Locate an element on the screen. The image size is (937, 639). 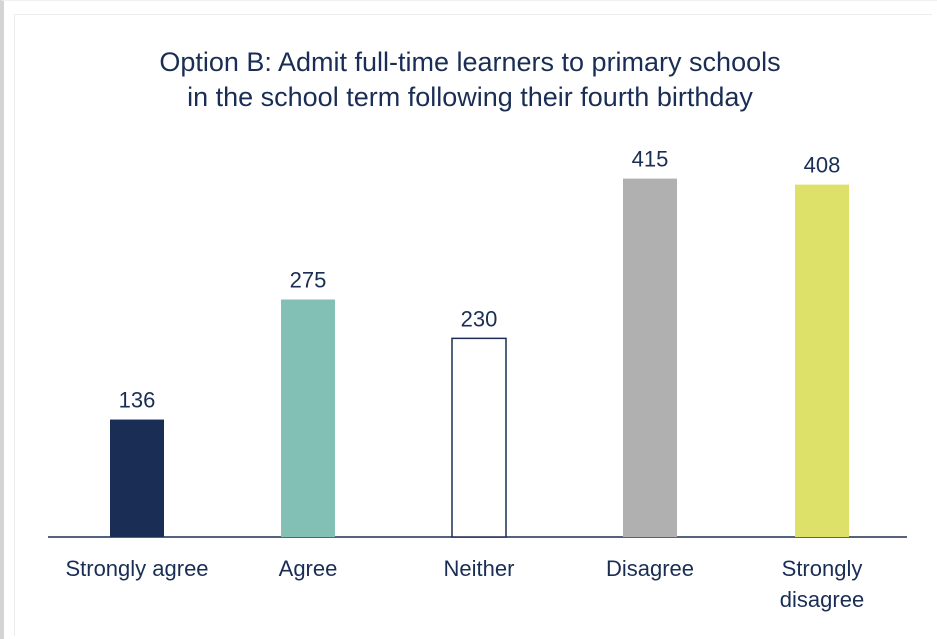
category-label-4-line-1: disagree is located at coordinates (822, 599).